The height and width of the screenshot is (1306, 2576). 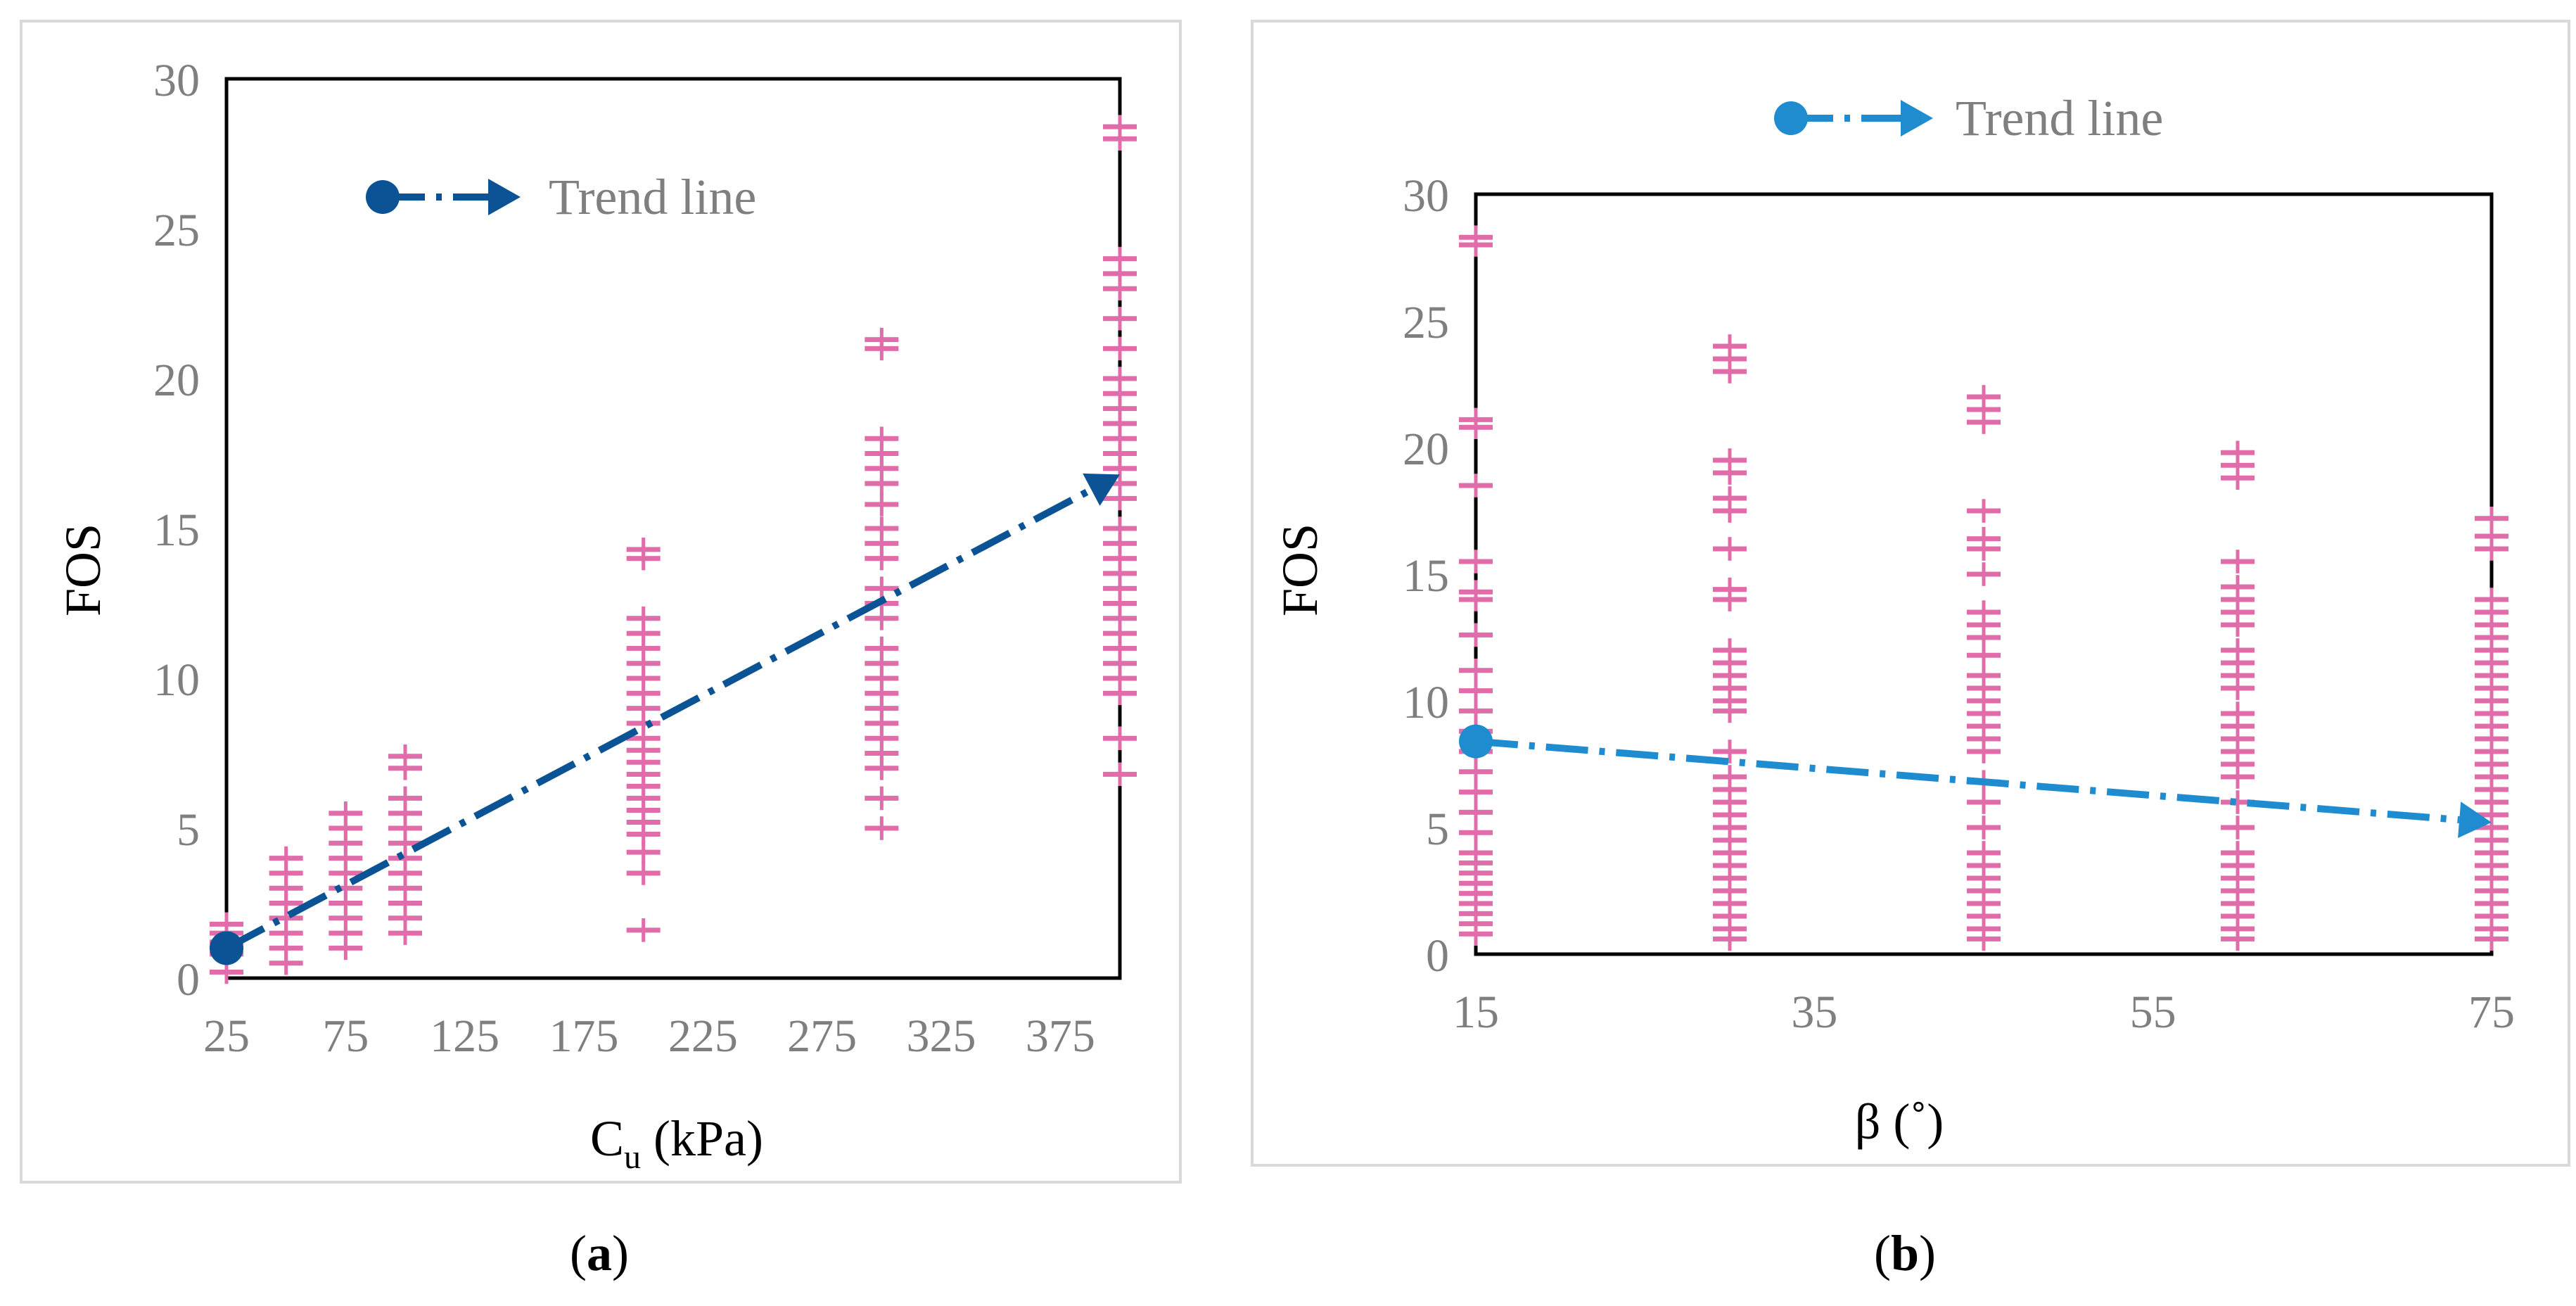 I want to click on panel-b-ytick-label: 0, so click(x=1437, y=956).